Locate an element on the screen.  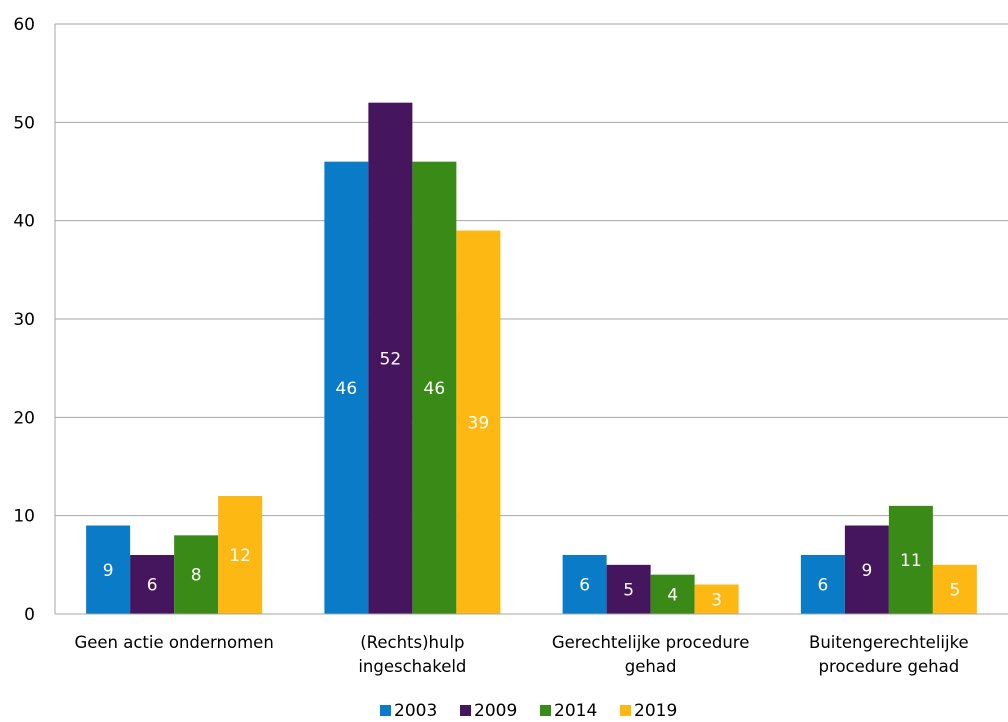
data-label-2003-0: 9 is located at coordinates (108, 571).